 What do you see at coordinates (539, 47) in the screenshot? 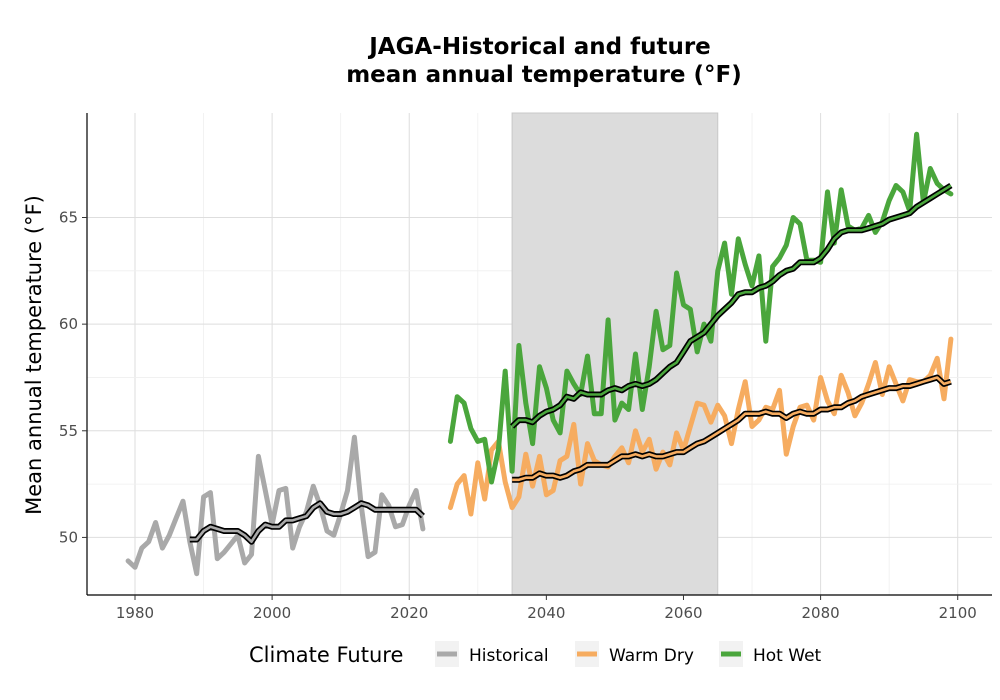
I see `chart-title-line1: JAGA-Historical and future` at bounding box center [539, 47].